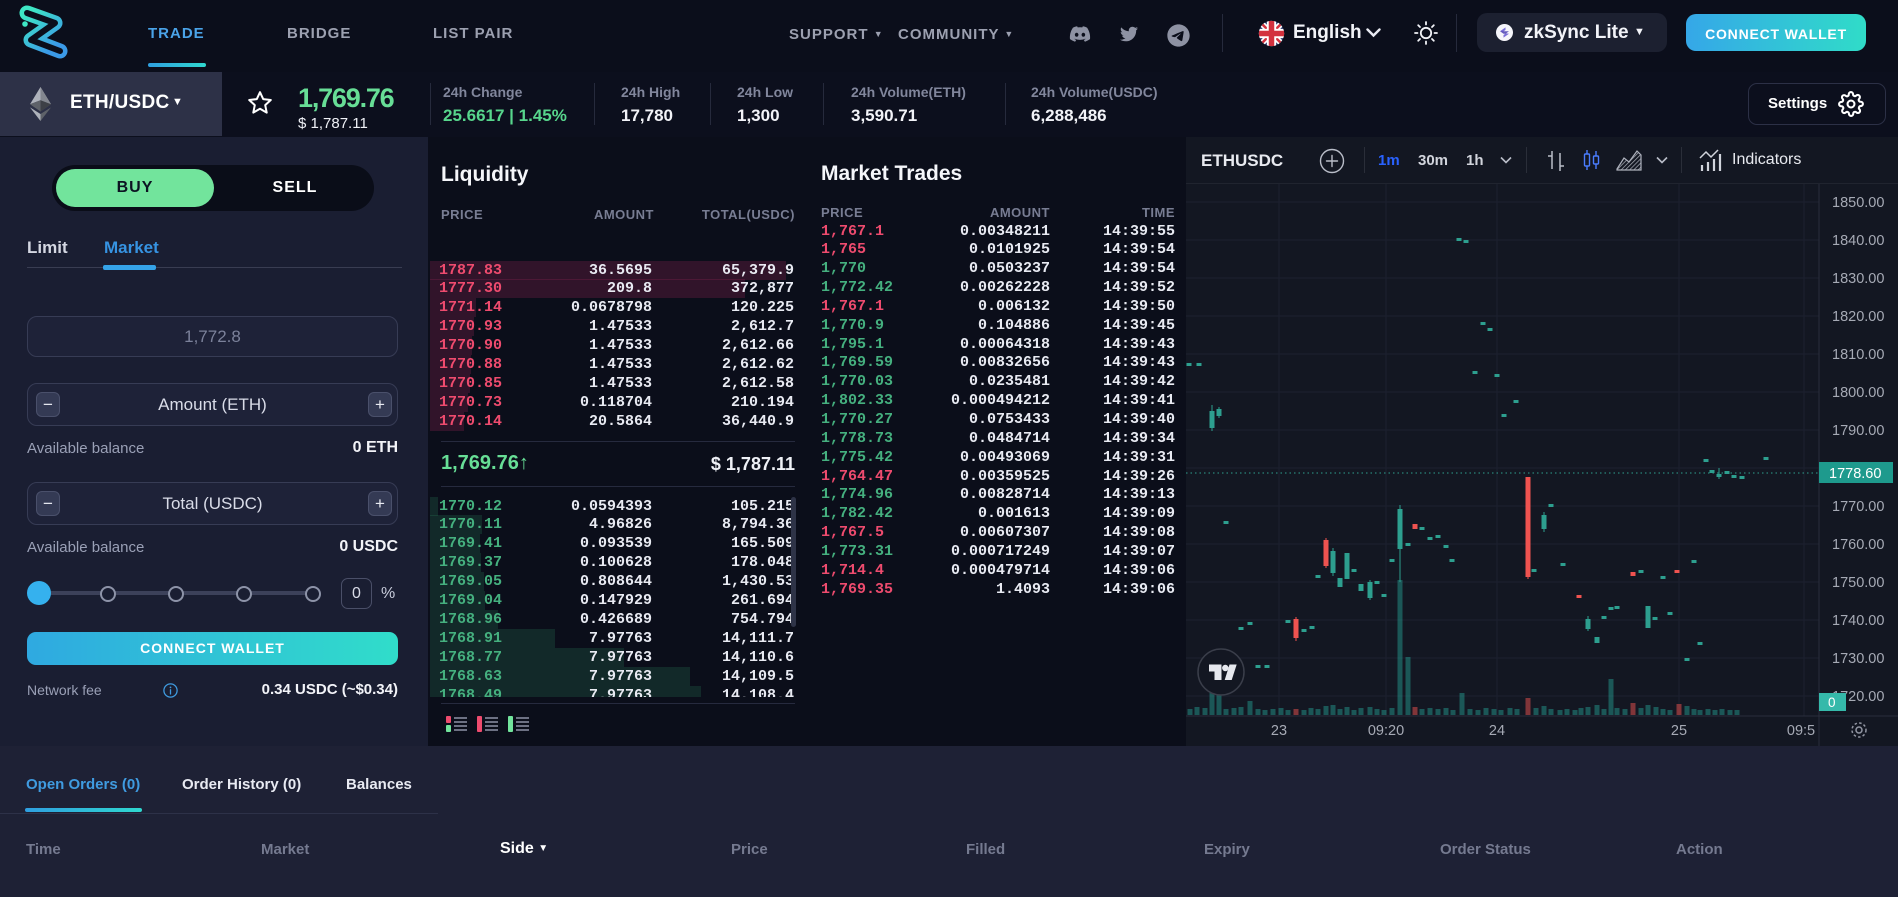  Describe the element at coordinates (1858, 203) in the screenshot. I see `svg-text: 1850.00` at that location.